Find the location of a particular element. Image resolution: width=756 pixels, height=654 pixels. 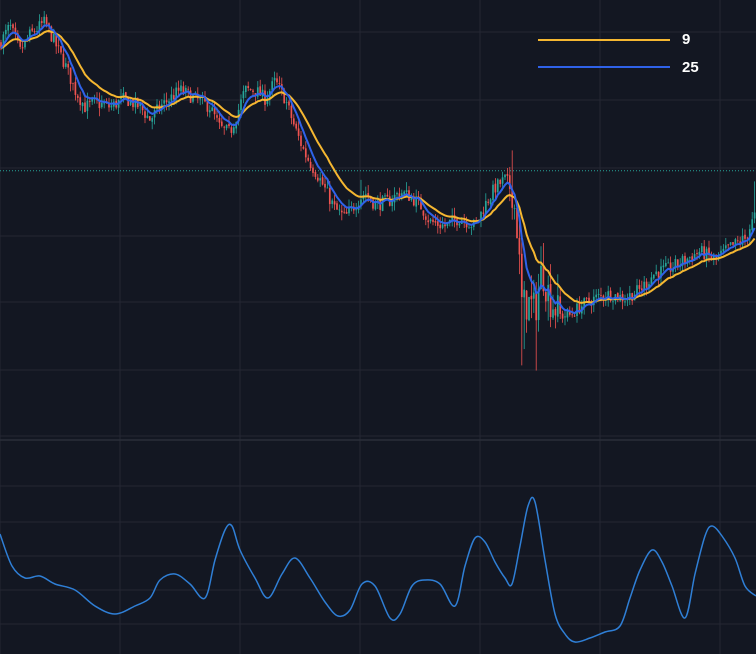

legend-item-ma-9: 9 is located at coordinates (614, 39).